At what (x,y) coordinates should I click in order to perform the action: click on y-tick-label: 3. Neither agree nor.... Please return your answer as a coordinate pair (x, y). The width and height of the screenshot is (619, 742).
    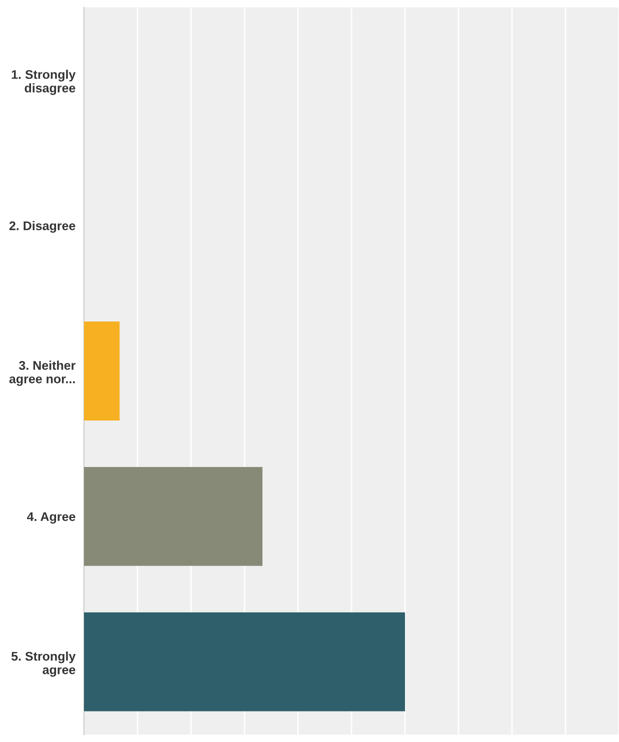
    Looking at the image, I should click on (42, 373).